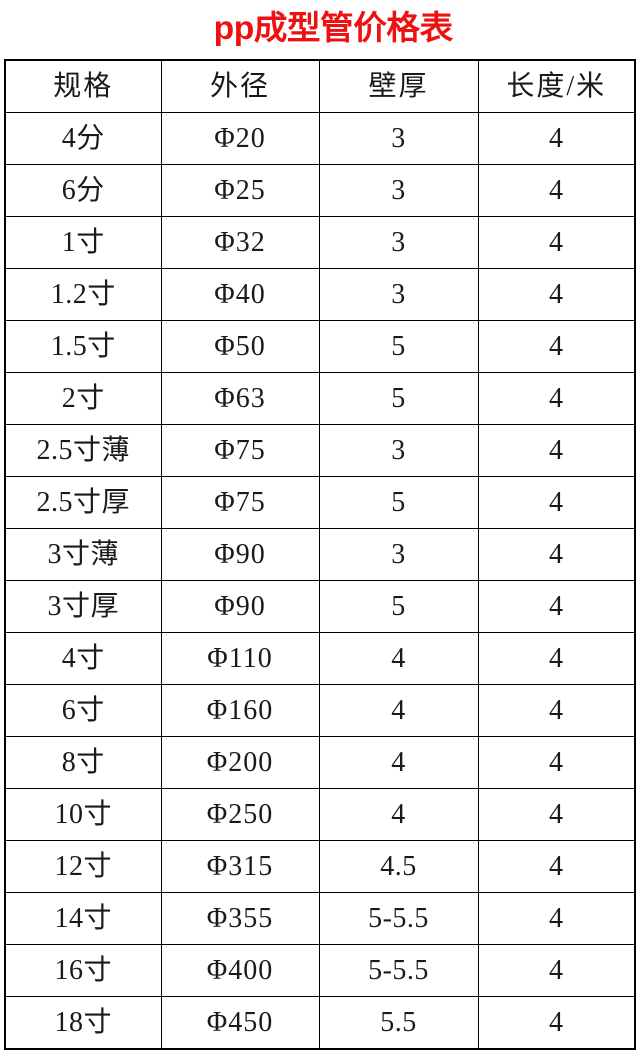 The width and height of the screenshot is (637, 1050). Describe the element at coordinates (83, 762) in the screenshot. I see `cell-spec: 8寸` at that location.